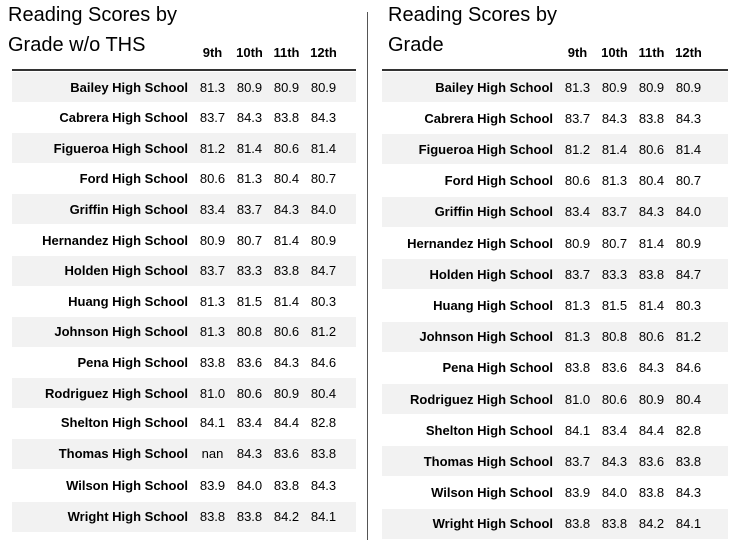 The image size is (734, 542). Describe the element at coordinates (481, 399) in the screenshot. I see `school-name: Rodriguez High School` at that location.